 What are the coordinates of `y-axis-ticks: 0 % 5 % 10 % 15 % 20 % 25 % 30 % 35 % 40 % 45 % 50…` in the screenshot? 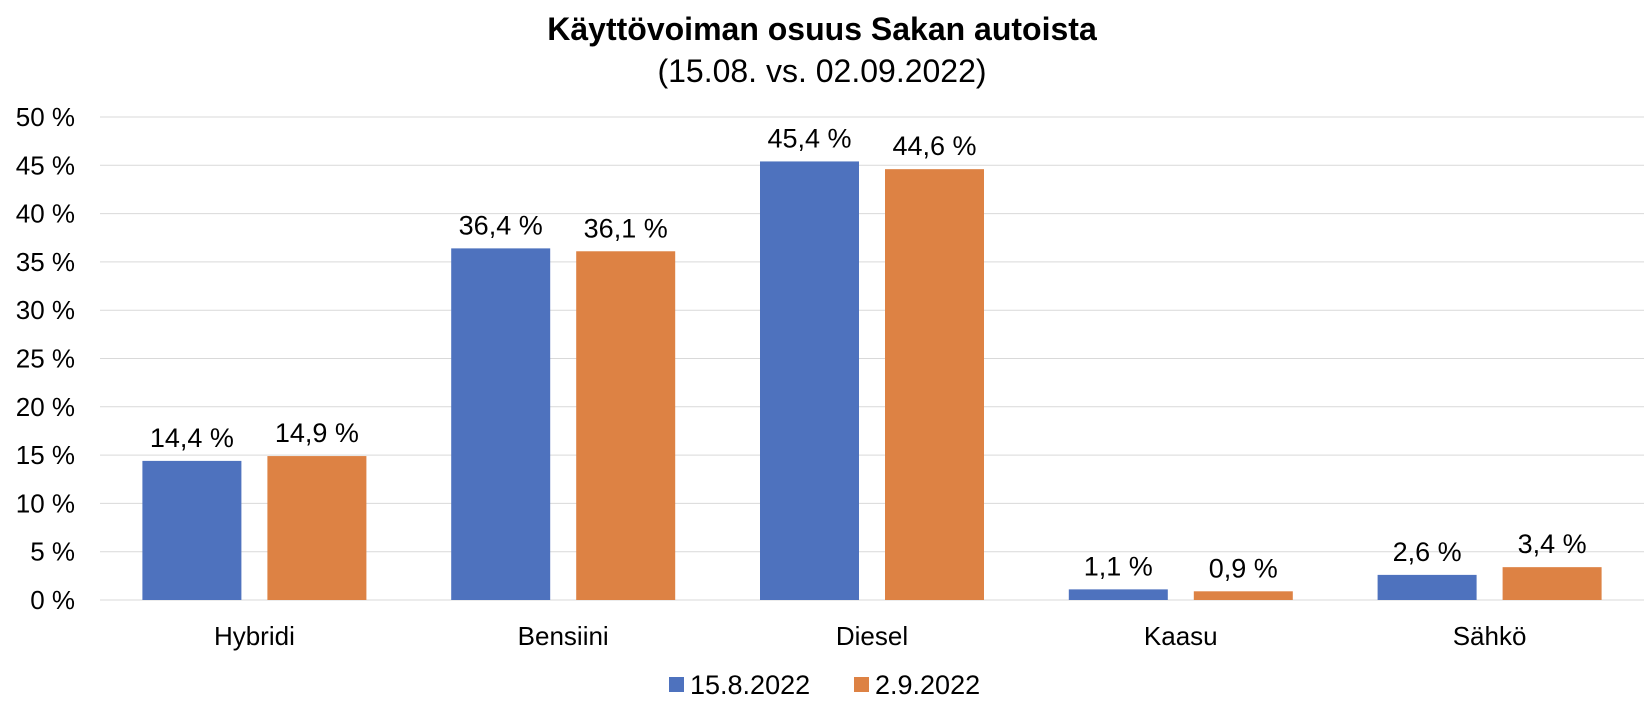 It's located at (45, 358).